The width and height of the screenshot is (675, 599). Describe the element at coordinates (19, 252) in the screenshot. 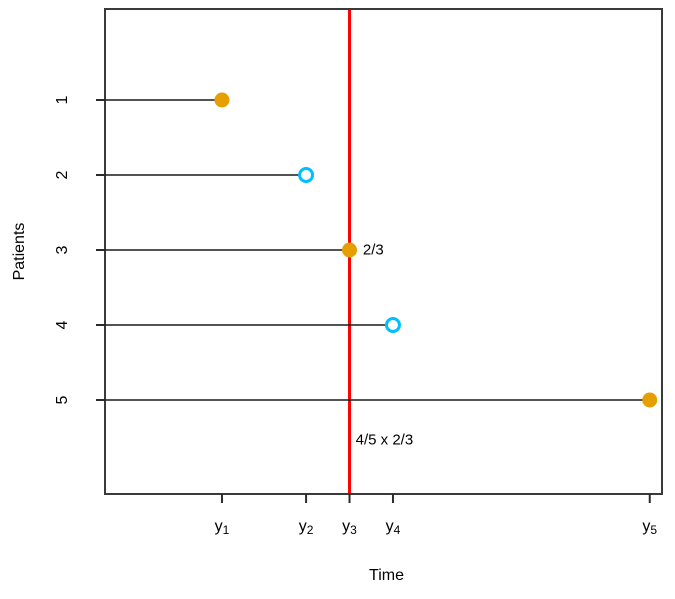

I see `y-axis-title: Patients` at that location.